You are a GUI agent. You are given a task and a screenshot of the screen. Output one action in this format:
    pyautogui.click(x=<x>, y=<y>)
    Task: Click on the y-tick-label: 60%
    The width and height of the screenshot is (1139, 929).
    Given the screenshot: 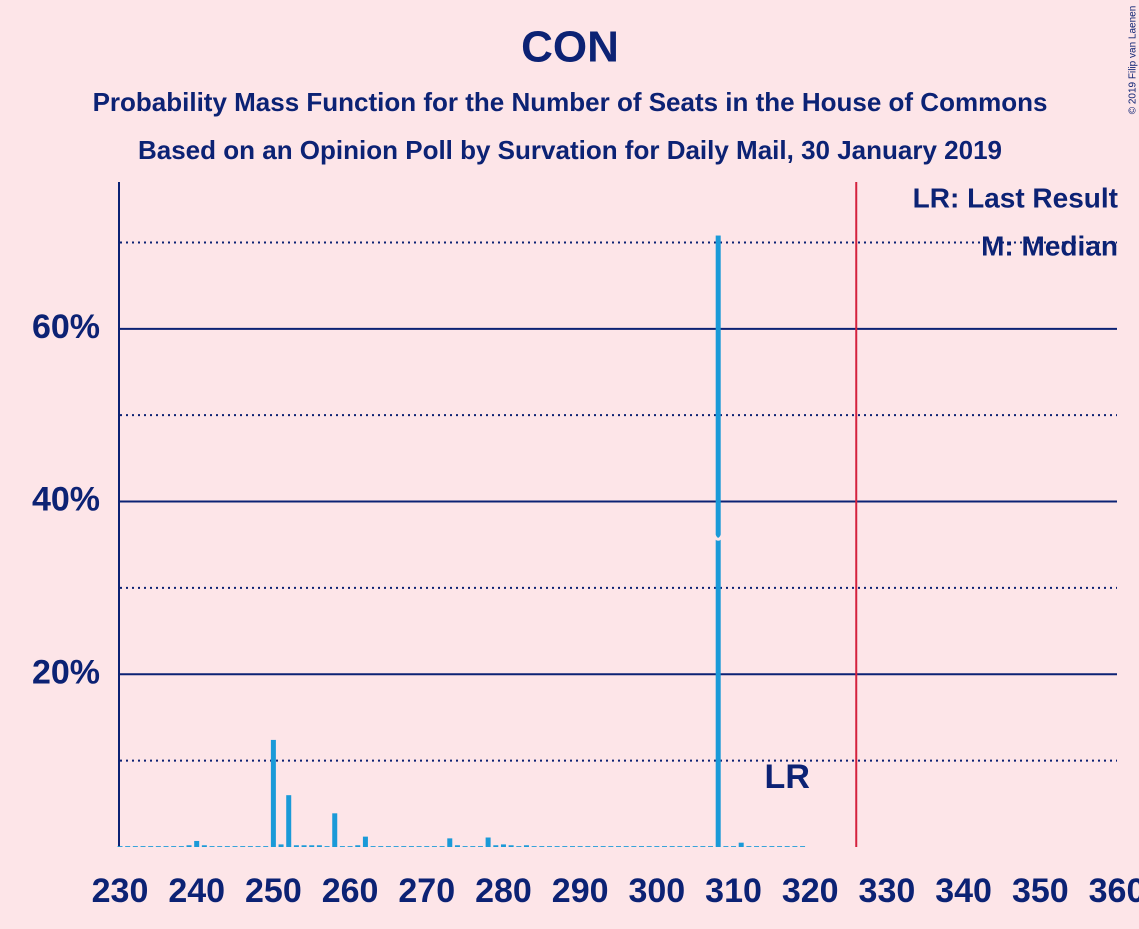 What is the action you would take?
    pyautogui.click(x=66, y=327)
    